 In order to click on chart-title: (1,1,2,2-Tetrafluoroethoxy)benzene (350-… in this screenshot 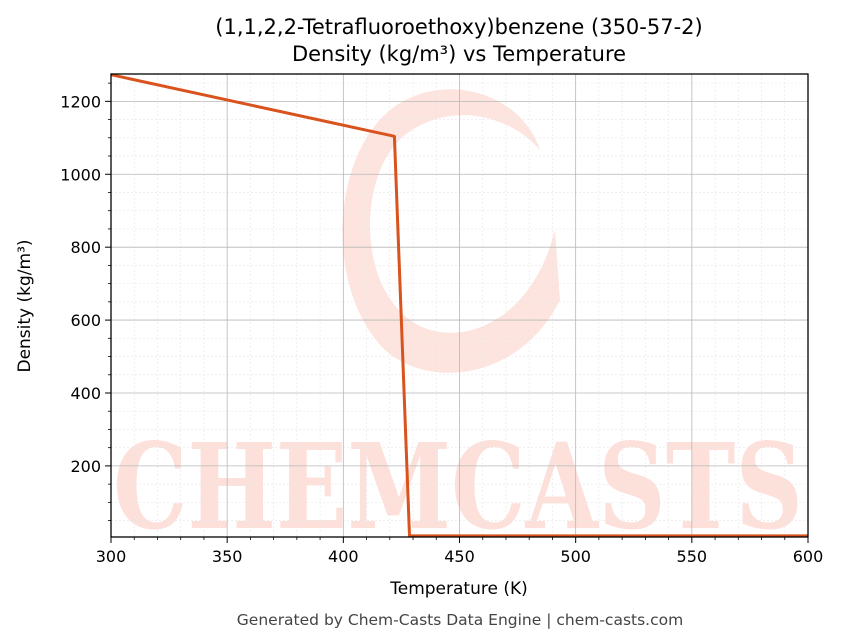, I will do `click(458, 27)`.